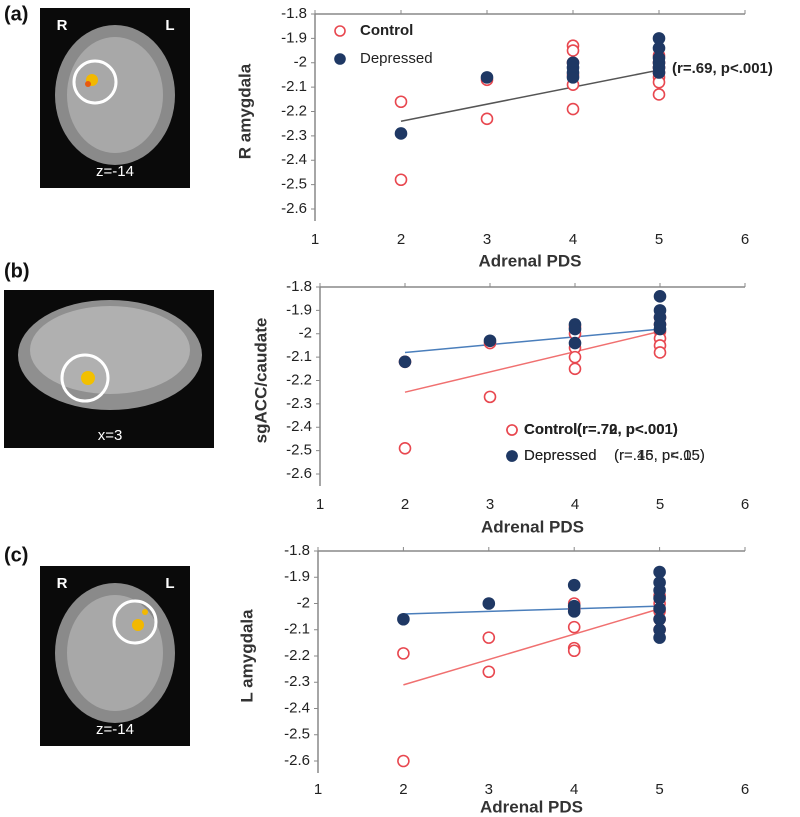  I want to click on image-label: z=-14, so click(115, 171).